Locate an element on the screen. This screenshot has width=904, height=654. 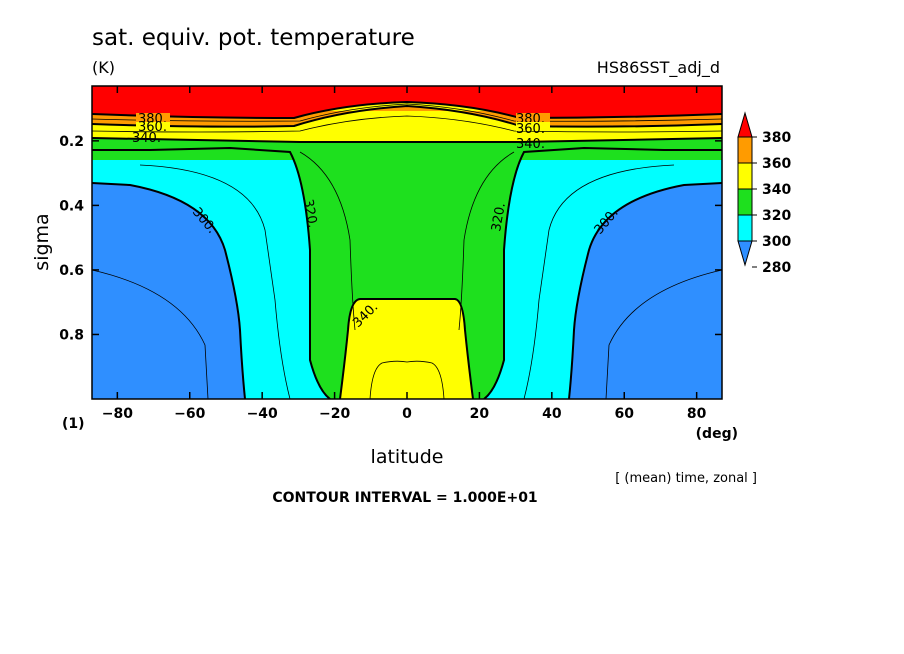
x-tick-label: 80 is located at coordinates (697, 414).